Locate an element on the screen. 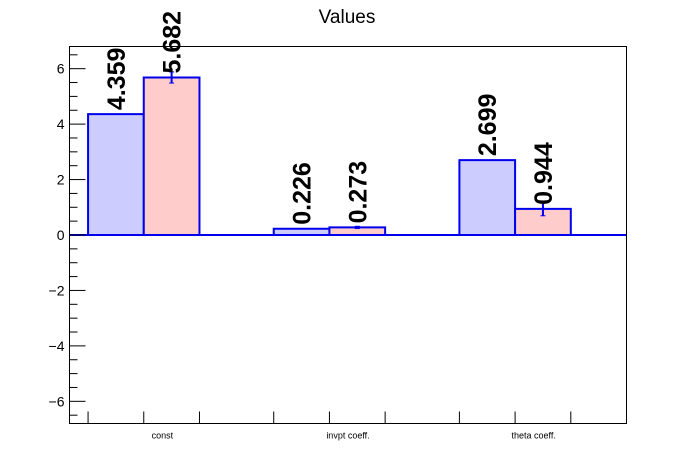 This screenshot has width=696, height=472. value-label-s1-0: 4.359 is located at coordinates (117, 79).